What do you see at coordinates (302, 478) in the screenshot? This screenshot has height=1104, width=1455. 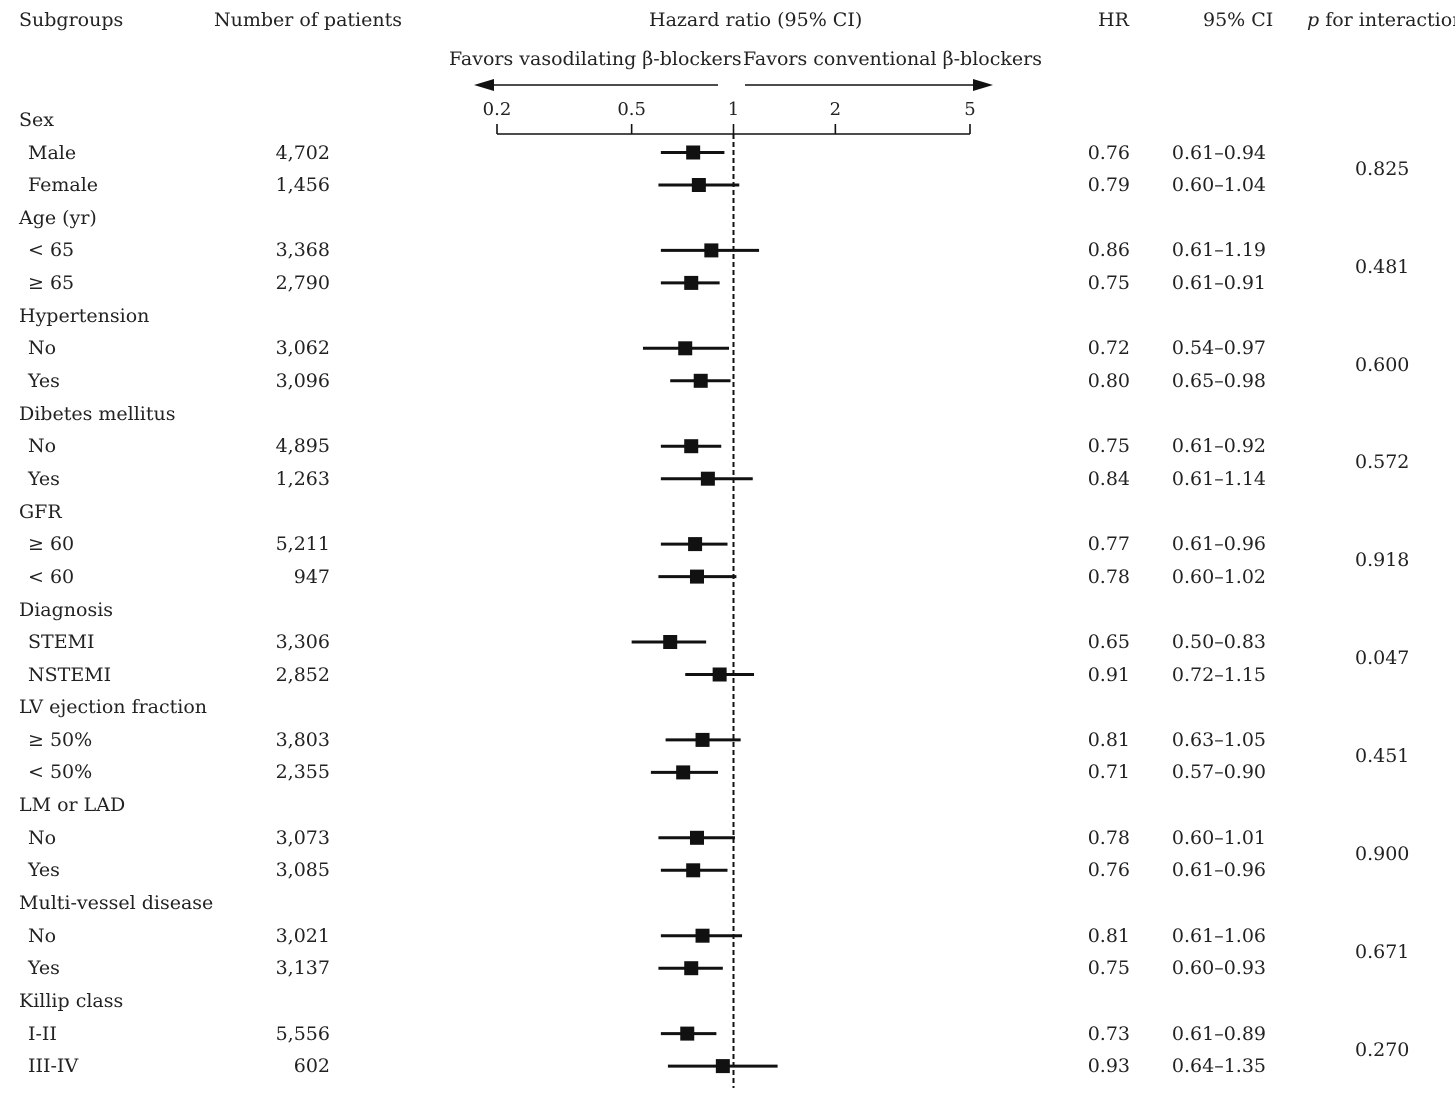 I see `row-n: 1,263` at bounding box center [302, 478].